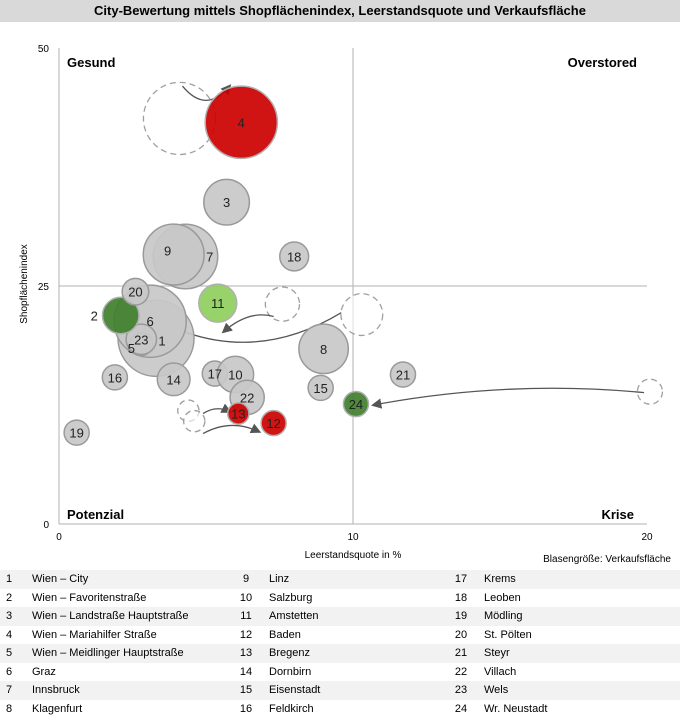  I want to click on legend-number: 20, so click(461, 634).